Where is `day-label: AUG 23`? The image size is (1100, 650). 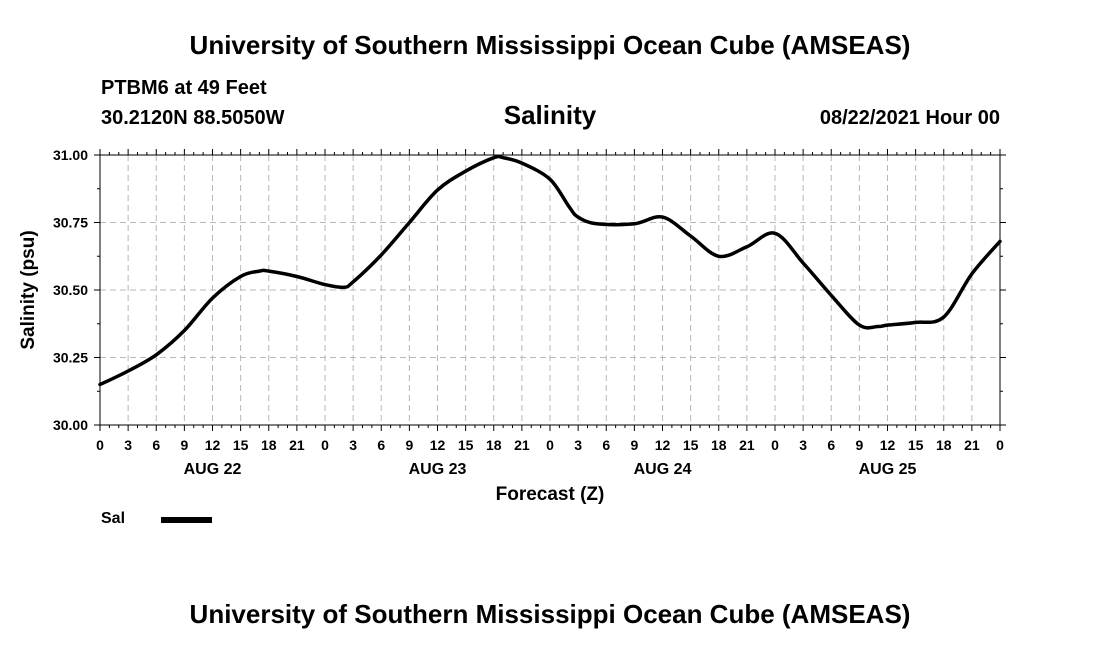 day-label: AUG 23 is located at coordinates (438, 469).